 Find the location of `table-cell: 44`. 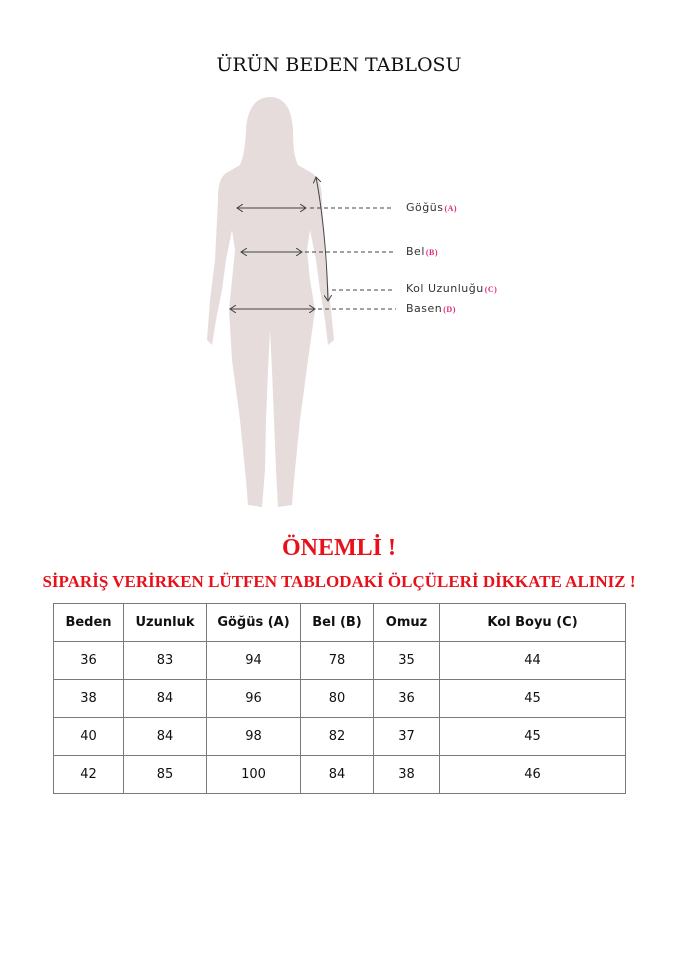

table-cell: 44 is located at coordinates (532, 660).